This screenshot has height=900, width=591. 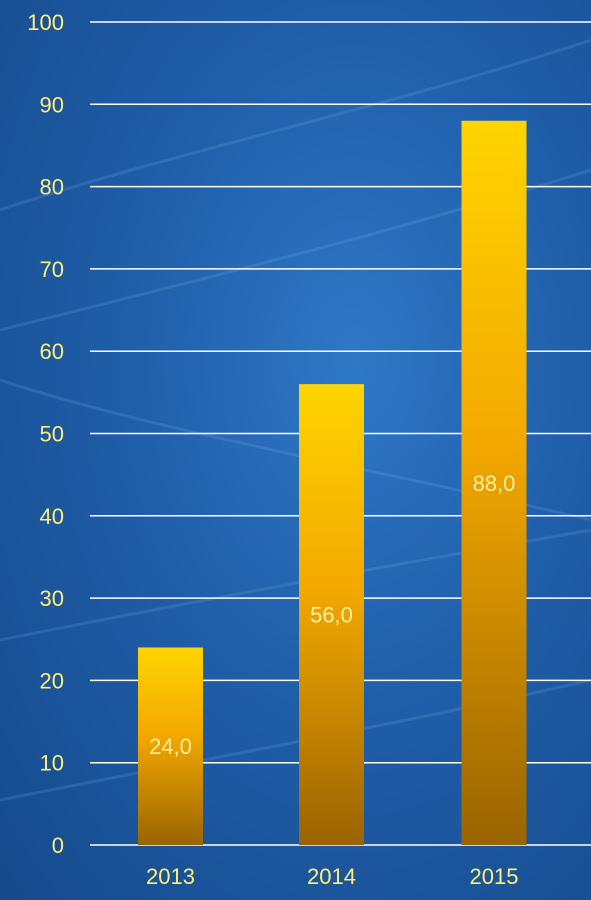 I want to click on y-tick-label-70: 70, so click(x=52, y=269).